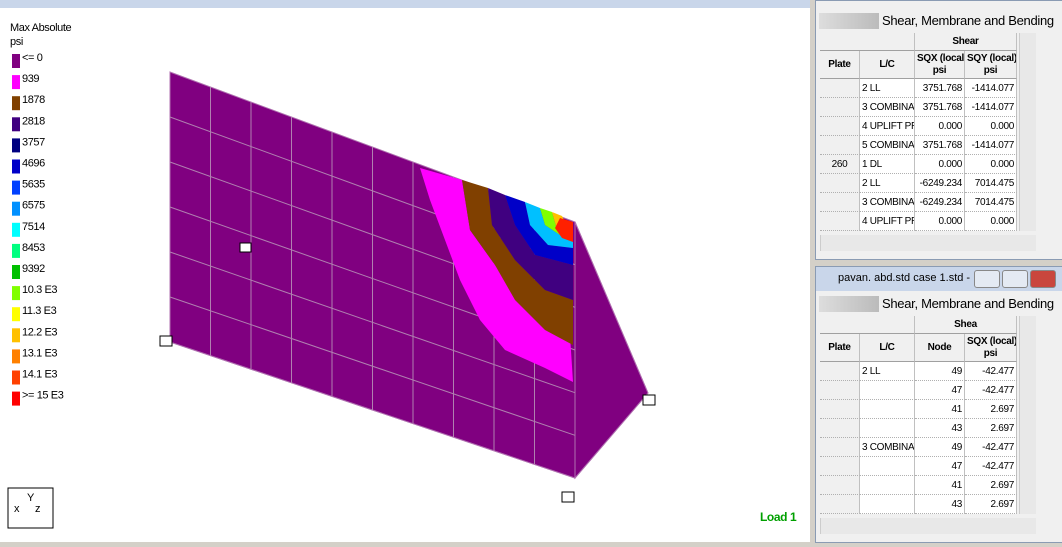 The image size is (1062, 547). Describe the element at coordinates (840, 348) in the screenshot. I see `column-header: Plate` at that location.